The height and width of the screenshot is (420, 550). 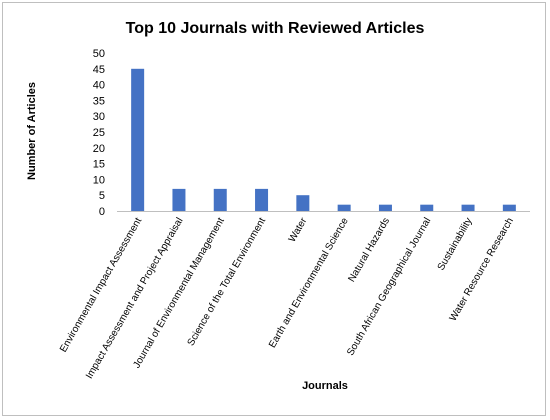 I want to click on y-tick-label: 10, so click(x=99, y=180).